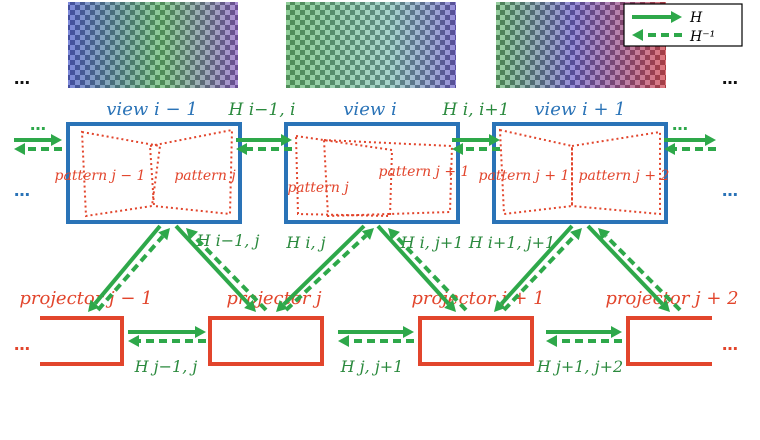 The image size is (760, 440). What do you see at coordinates (511, 242) in the screenshot?
I see `view-projector-homography-label-4: H i+1, j+1` at bounding box center [511, 242].